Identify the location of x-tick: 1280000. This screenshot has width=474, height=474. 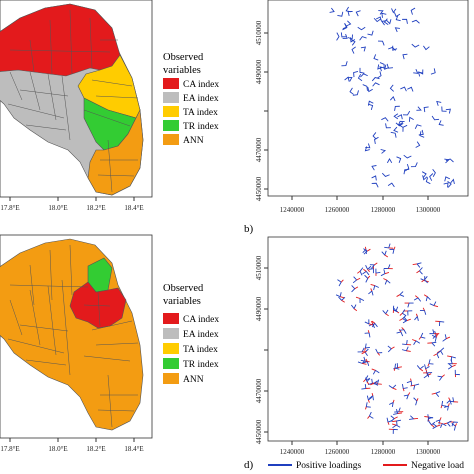
(383, 210).